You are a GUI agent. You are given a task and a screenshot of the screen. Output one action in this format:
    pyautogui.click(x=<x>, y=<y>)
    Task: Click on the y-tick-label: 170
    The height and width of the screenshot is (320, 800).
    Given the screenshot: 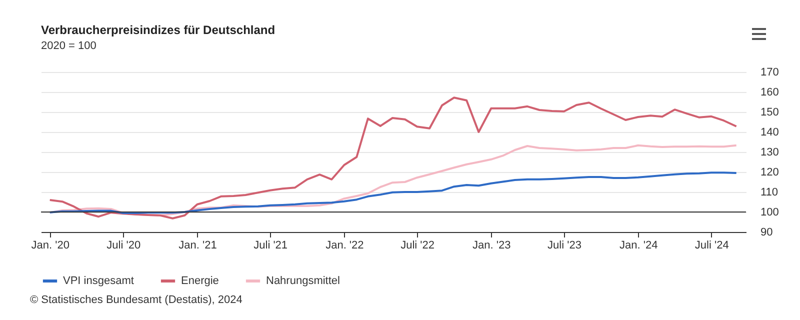 What is the action you would take?
    pyautogui.click(x=769, y=72)
    